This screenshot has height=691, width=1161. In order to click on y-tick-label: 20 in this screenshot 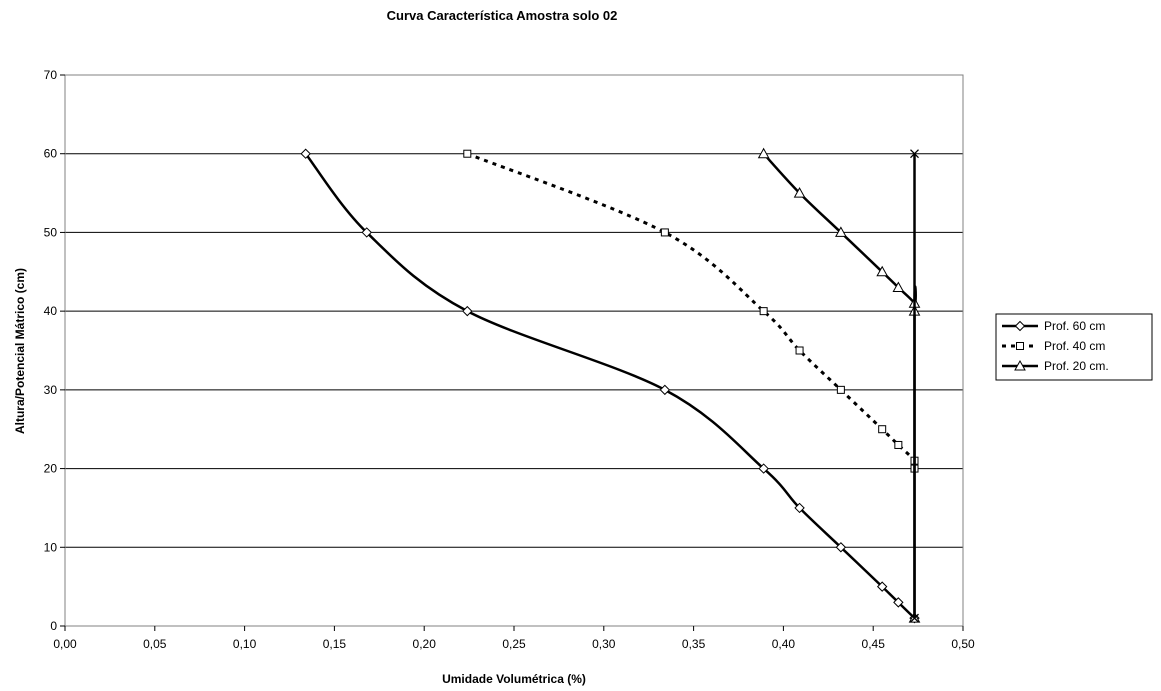, I will do `click(51, 469)`.